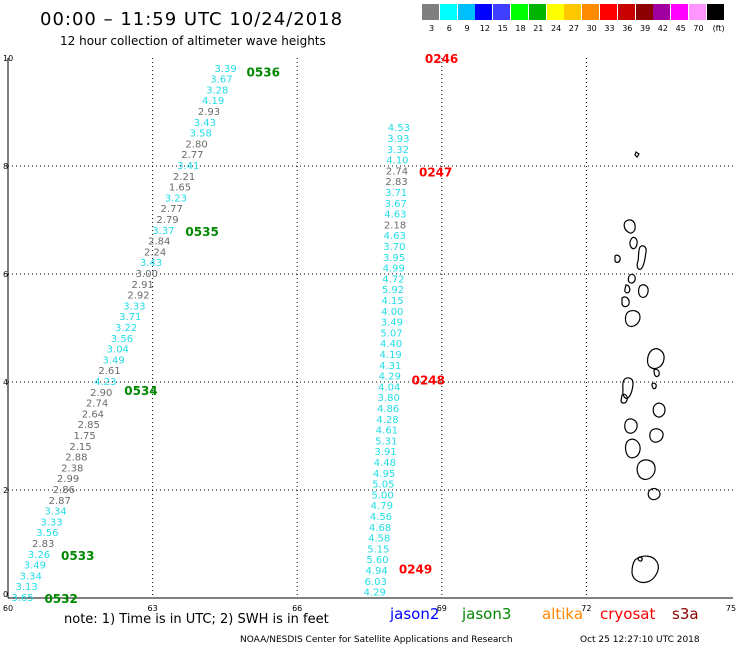  Describe the element at coordinates (502, 28) in the screenshot. I see `scale-label: 15` at that location.